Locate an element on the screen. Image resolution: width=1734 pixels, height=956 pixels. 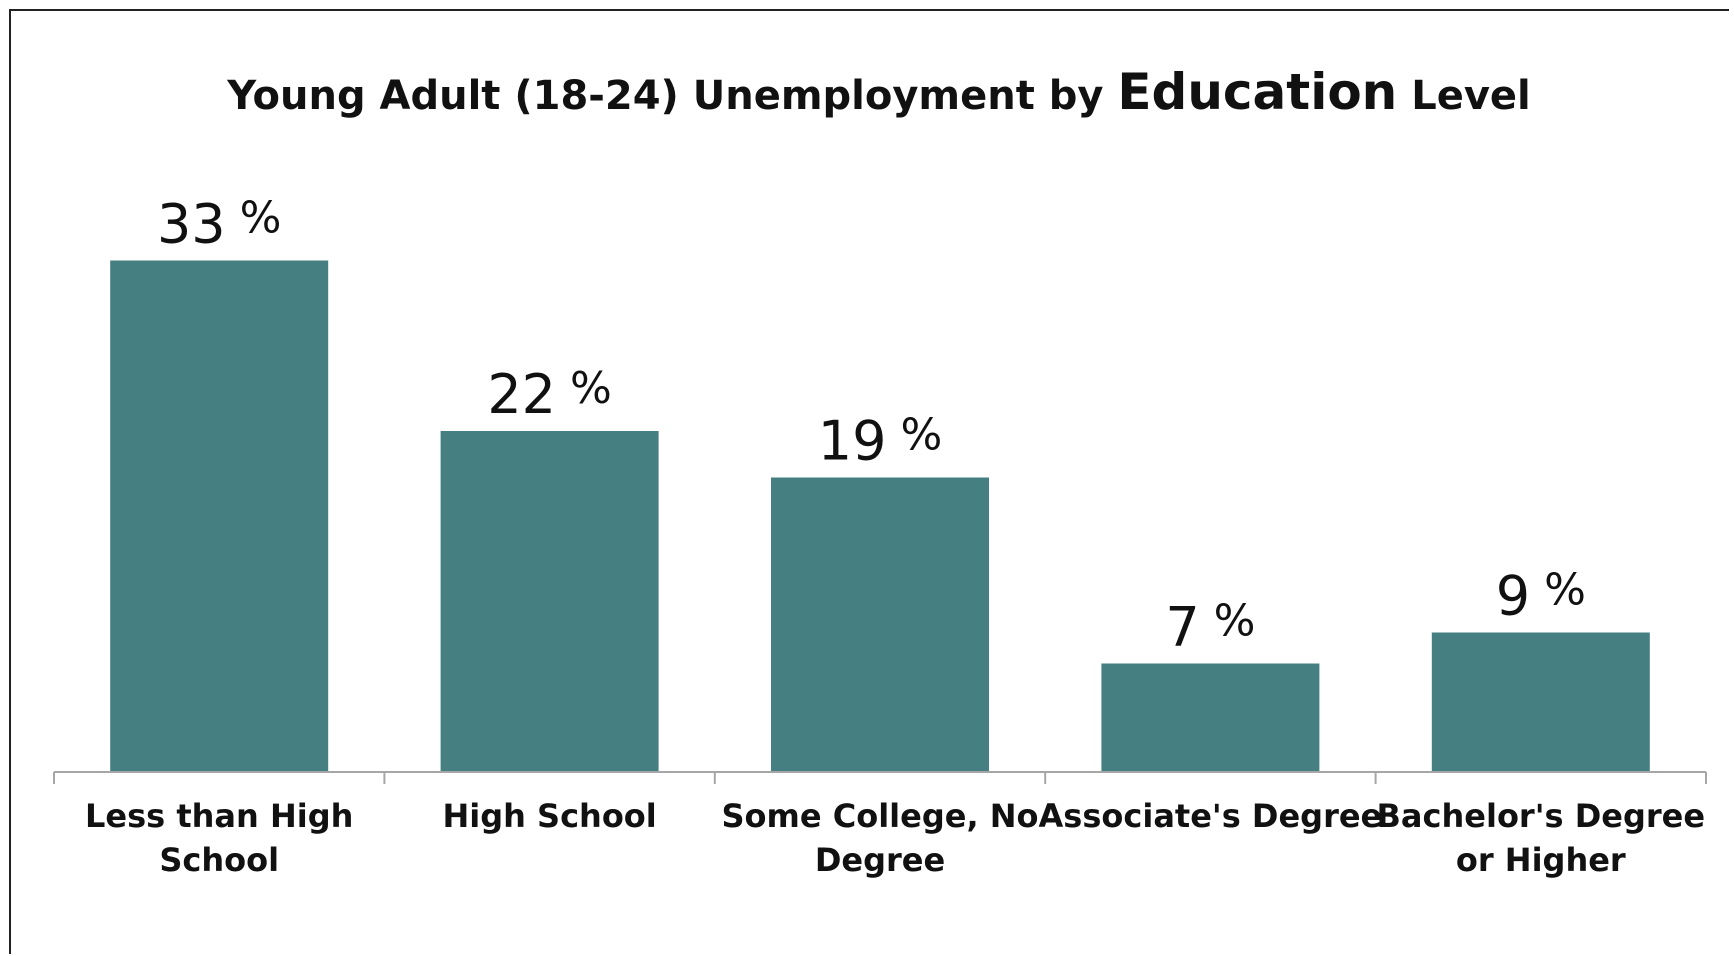
category-label-line: School is located at coordinates (219, 860).